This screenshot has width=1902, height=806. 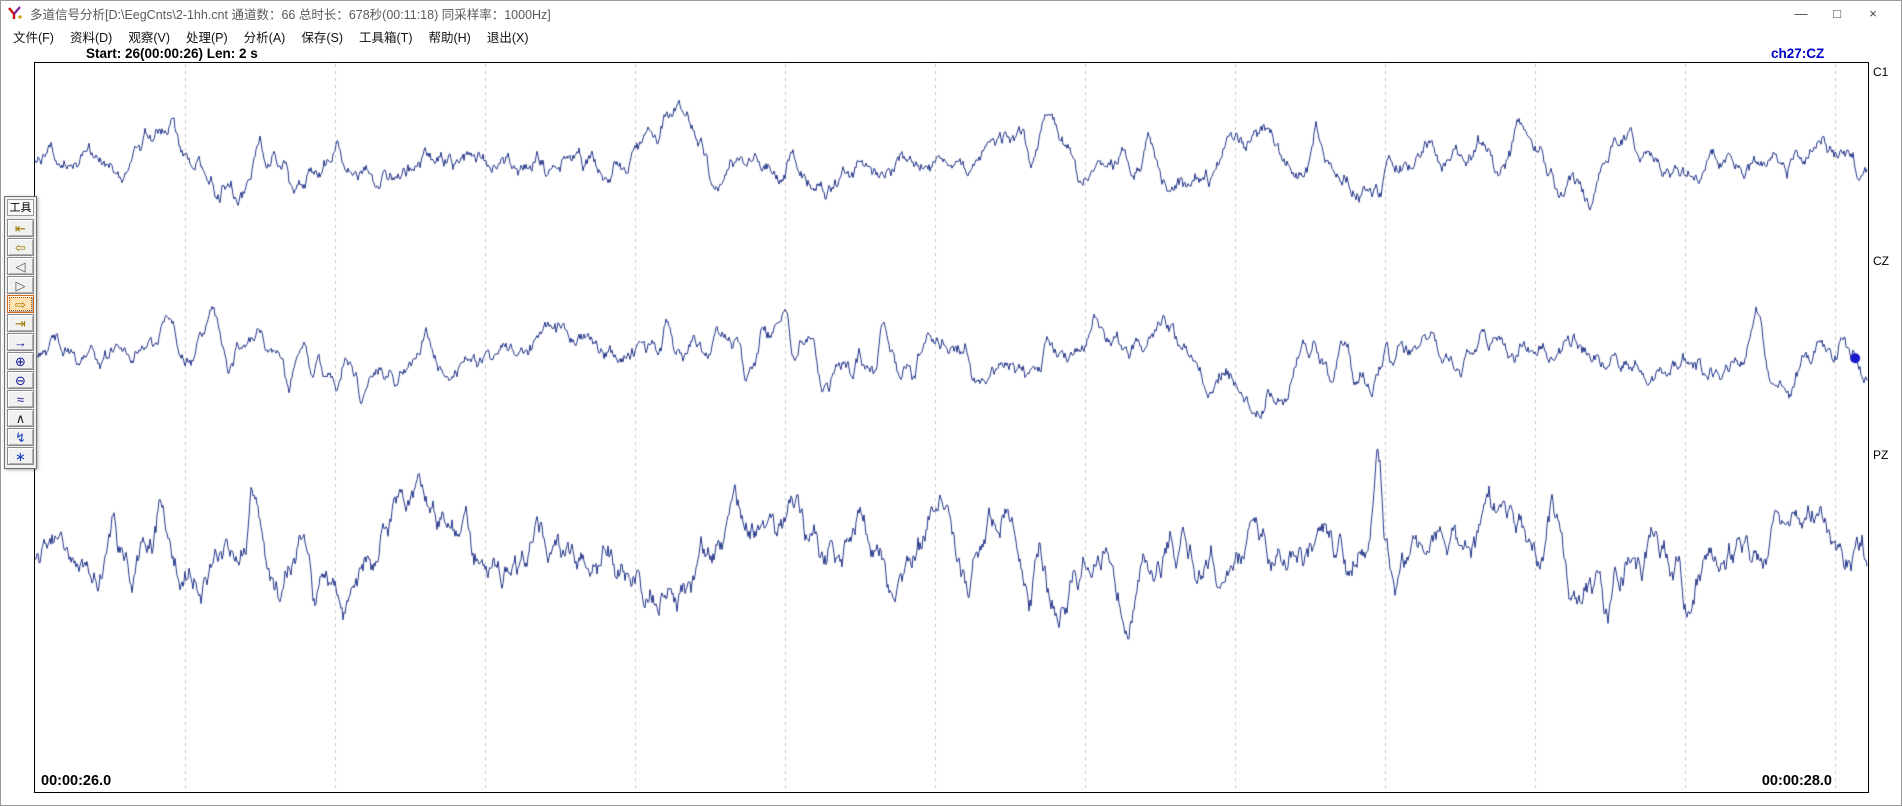 I want to click on menu-item-toolbox: 工具箱(T), so click(x=386, y=37).